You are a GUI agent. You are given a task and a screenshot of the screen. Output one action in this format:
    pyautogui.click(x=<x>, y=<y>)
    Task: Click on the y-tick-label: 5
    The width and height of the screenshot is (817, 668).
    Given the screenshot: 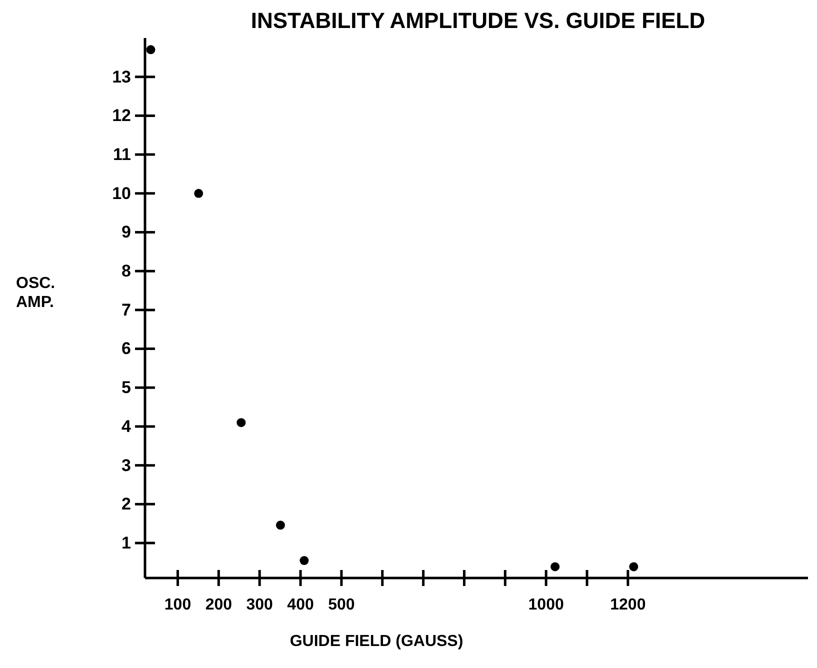 What is the action you would take?
    pyautogui.click(x=126, y=388)
    